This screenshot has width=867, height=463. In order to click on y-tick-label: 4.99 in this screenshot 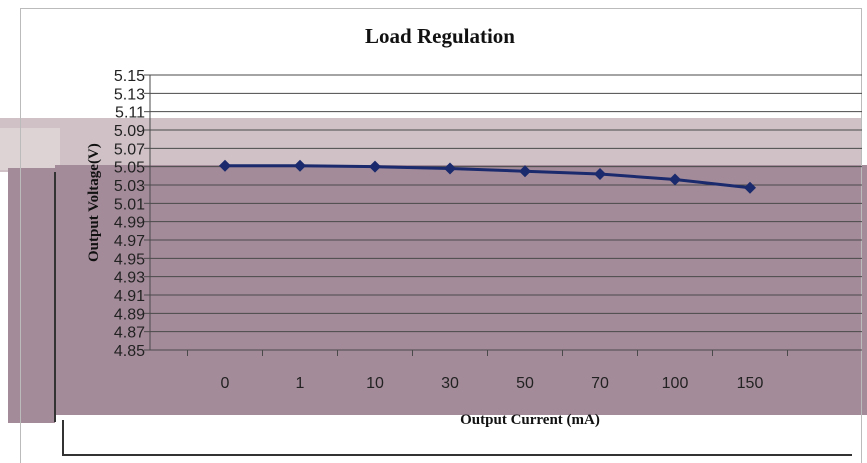, I will do `click(129, 223)`.